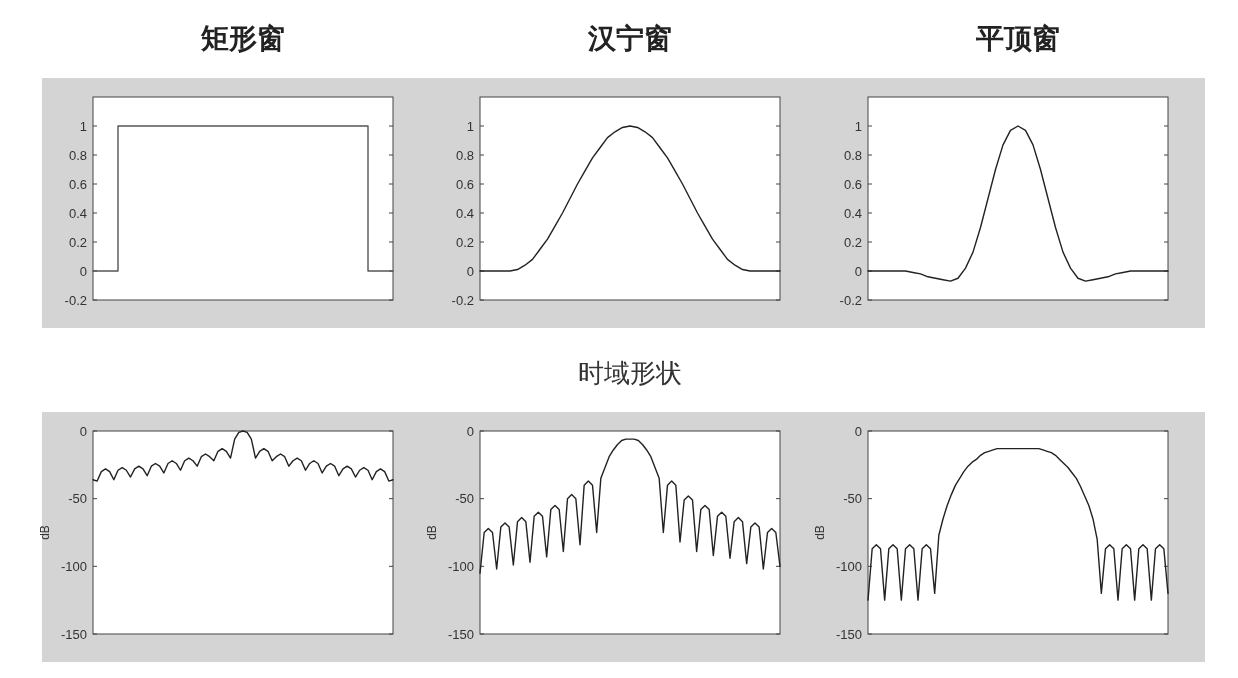 This screenshot has height=678, width=1238. Describe the element at coordinates (629, 38) in the screenshot. I see `chart-title: 汉宁窗` at that location.